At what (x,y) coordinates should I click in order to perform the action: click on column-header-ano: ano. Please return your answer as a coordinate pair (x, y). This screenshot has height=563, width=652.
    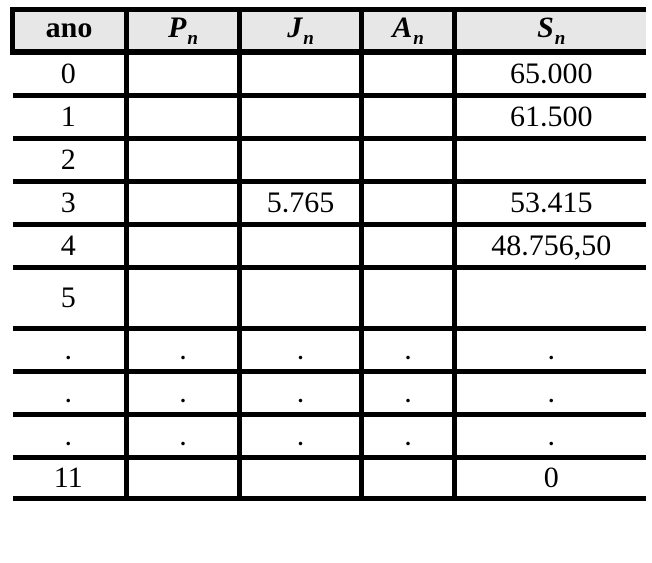
    Looking at the image, I should click on (68, 31).